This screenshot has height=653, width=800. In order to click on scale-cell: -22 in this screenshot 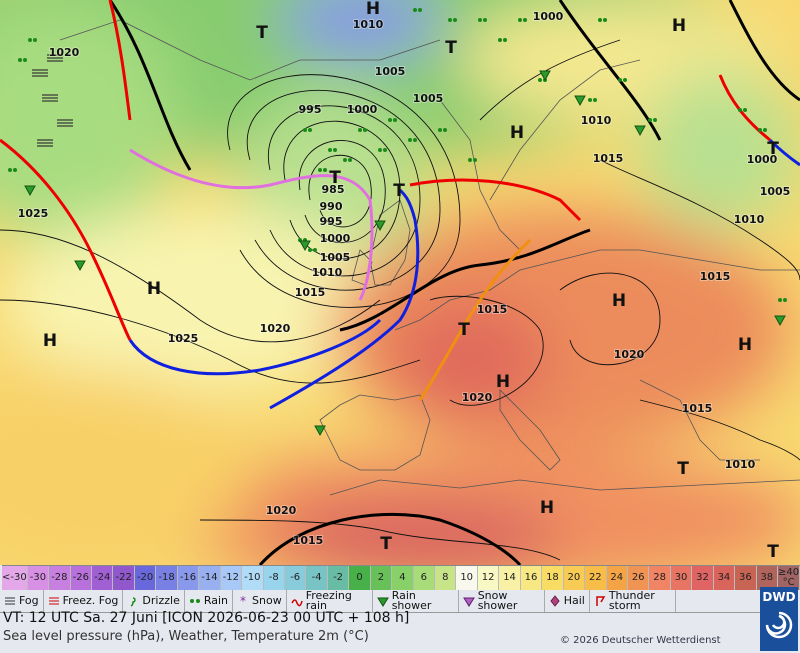, I will do `click(124, 578)`.